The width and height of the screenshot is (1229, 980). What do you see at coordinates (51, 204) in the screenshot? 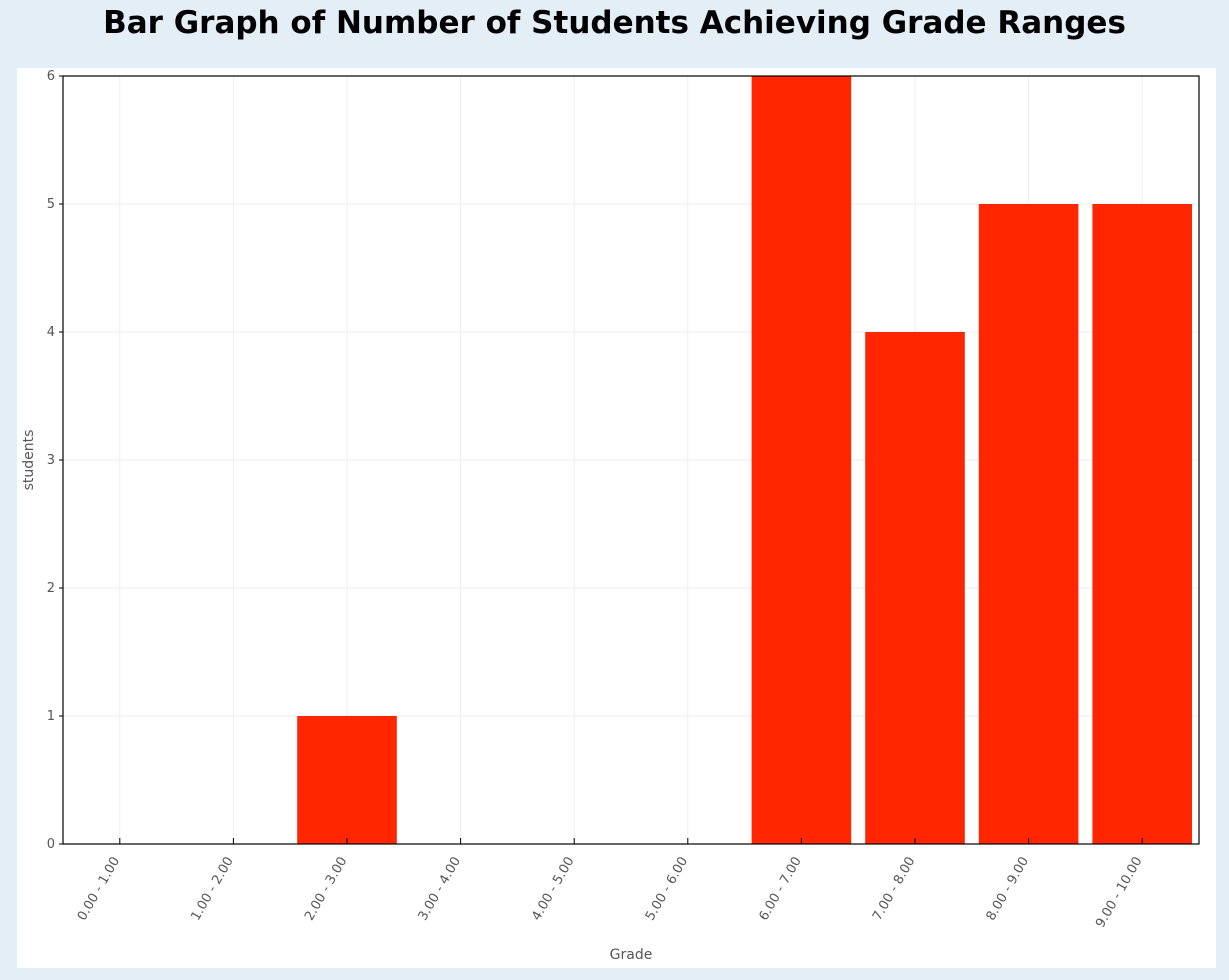
I see `y-tick-label: 5` at bounding box center [51, 204].